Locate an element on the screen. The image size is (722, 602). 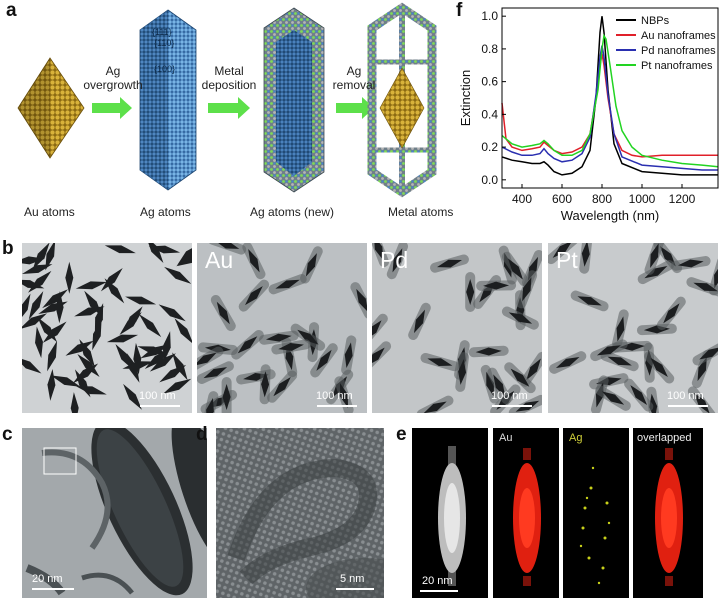
legend-ag-atoms-new: Ag atoms (new) is located at coordinates (292, 212).